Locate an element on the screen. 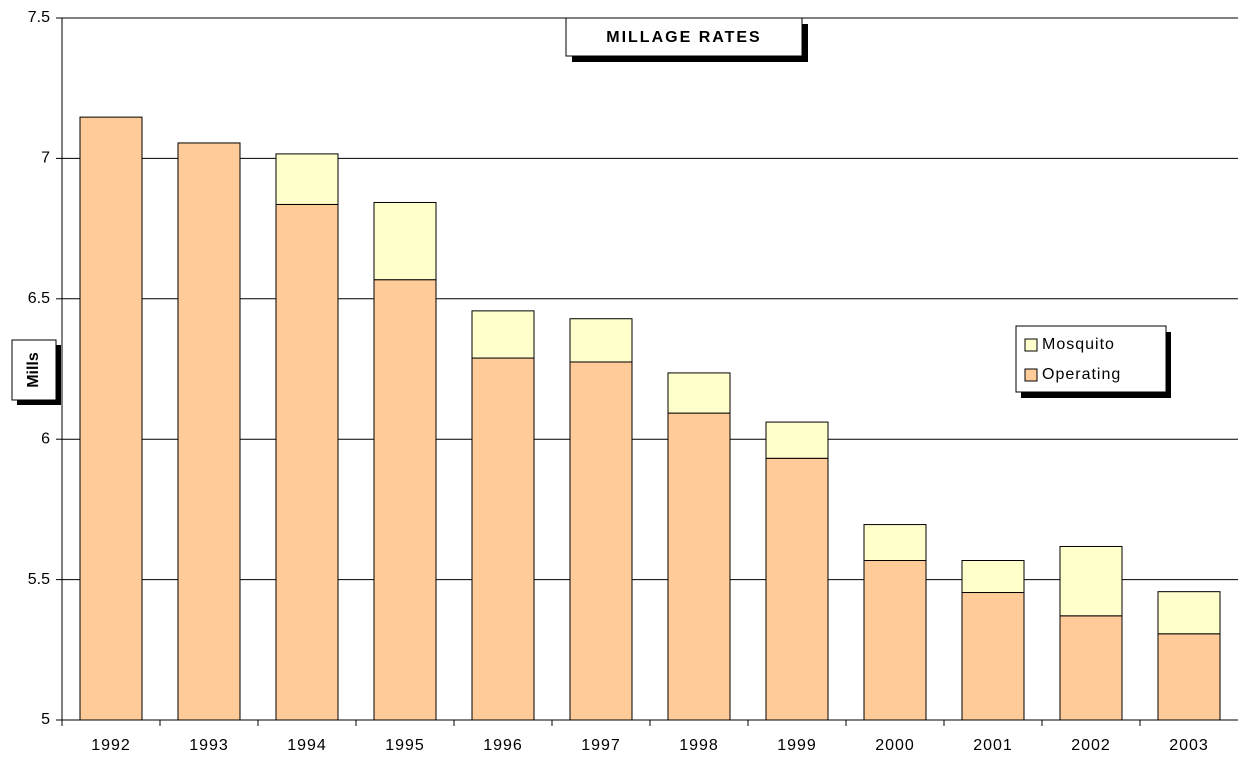  y-tick-label: 7.5 is located at coordinates (39, 17).